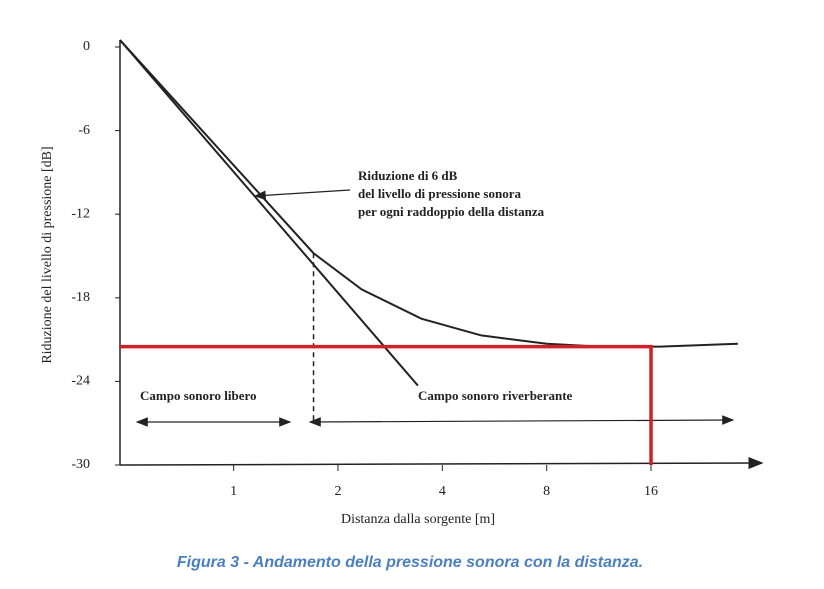 This screenshot has height=589, width=824. I want to click on annotation: del livello di pressione sonora, so click(439, 193).